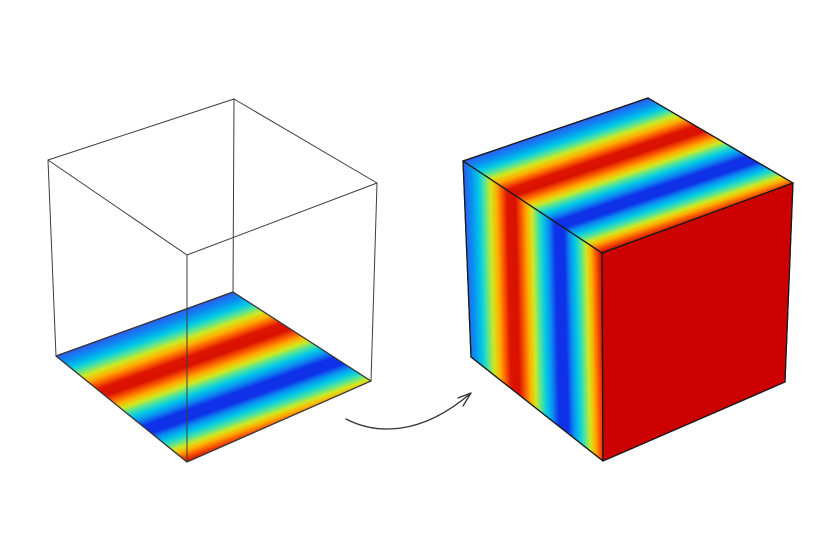 The height and width of the screenshot is (560, 840). I want to click on solution-surface, so click(213, 377).